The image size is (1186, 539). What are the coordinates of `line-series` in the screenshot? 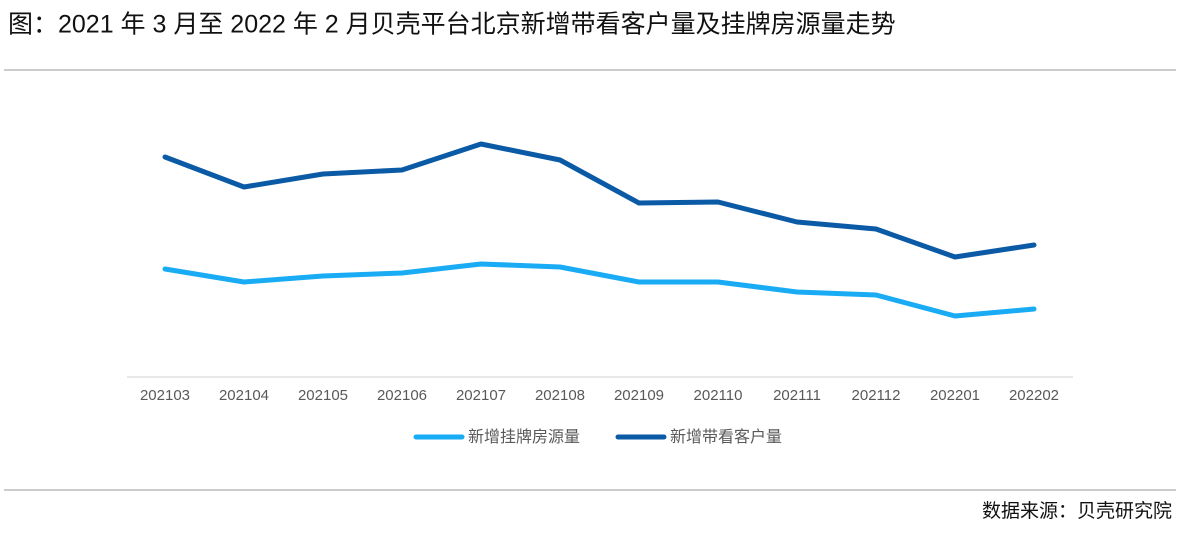 It's located at (599, 290).